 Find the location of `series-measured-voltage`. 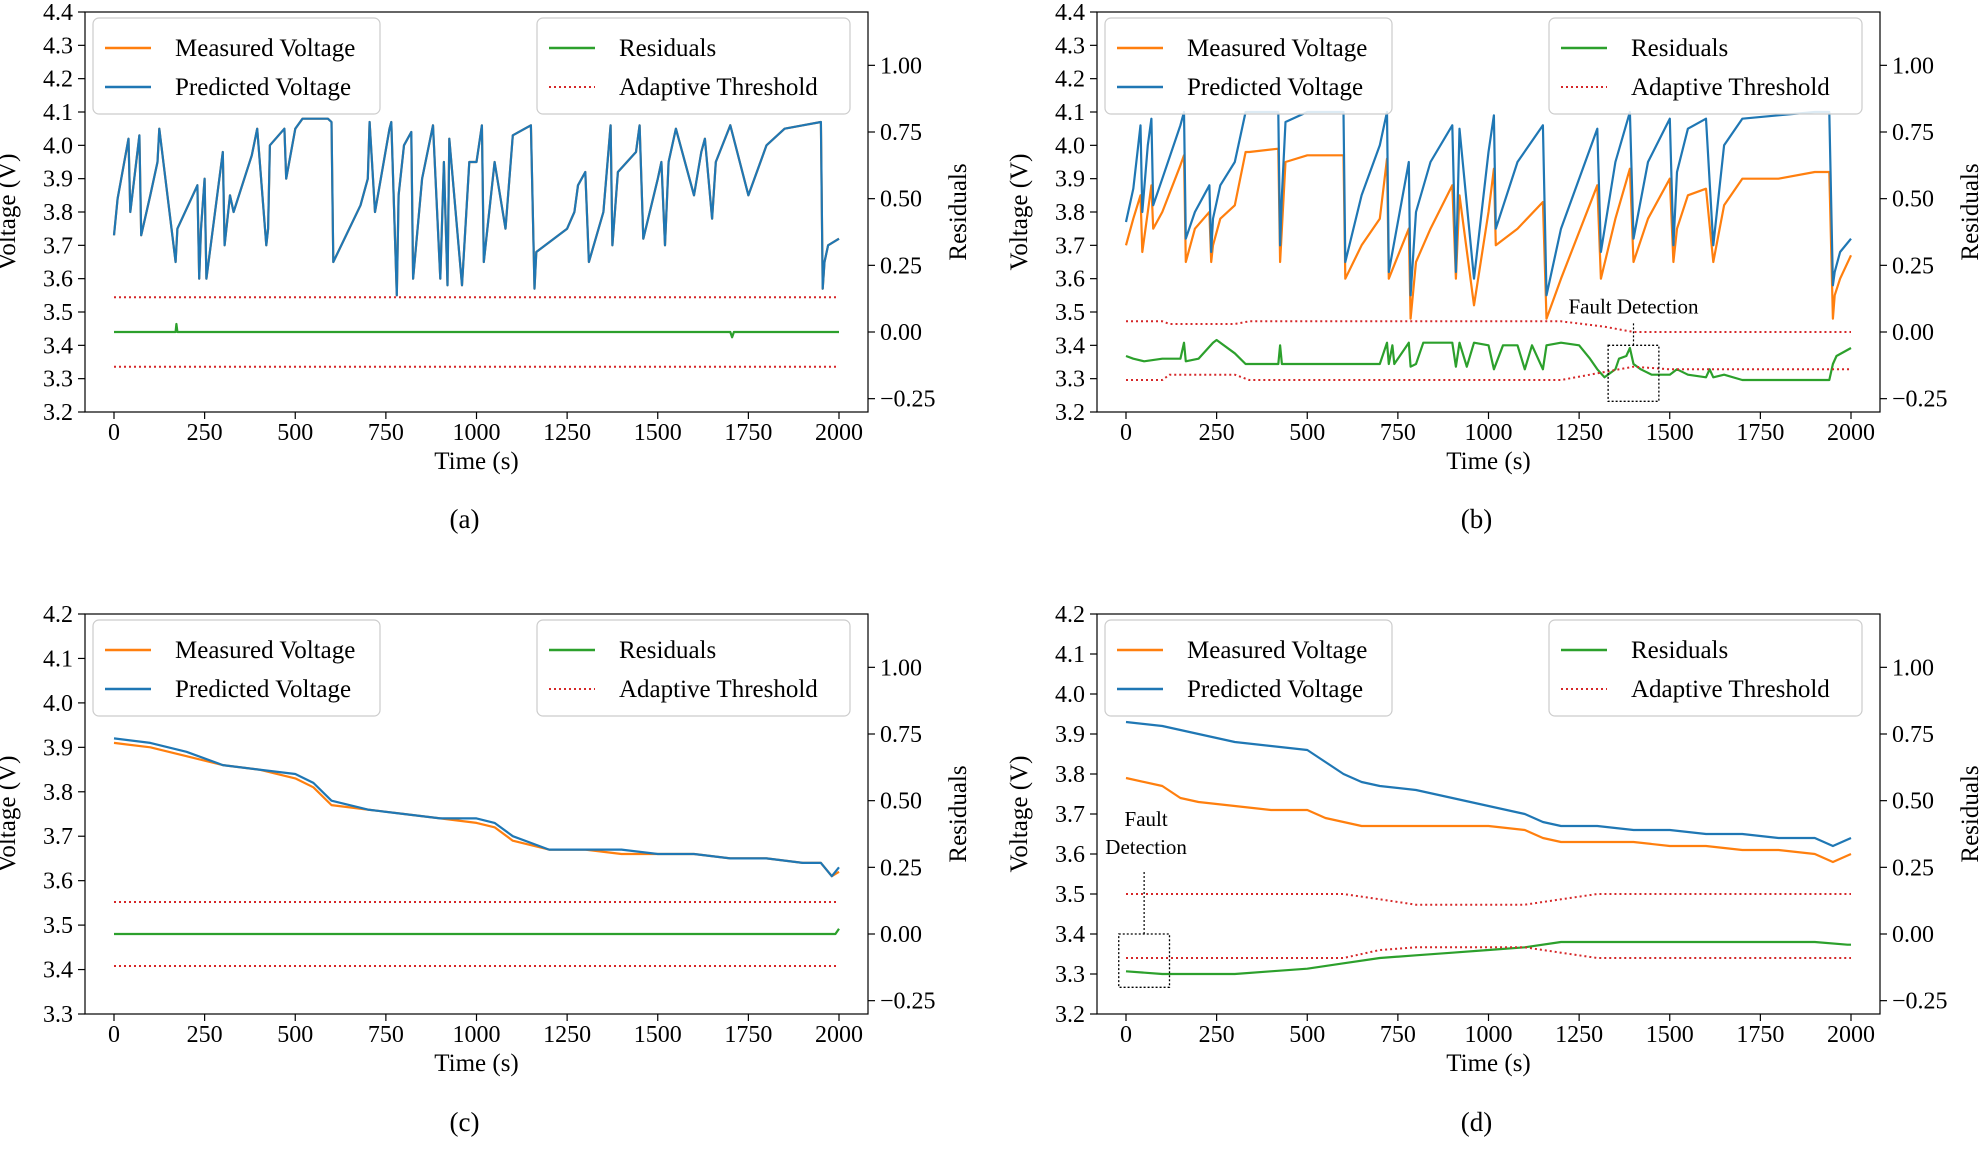

series-measured-voltage is located at coordinates (476, 207).